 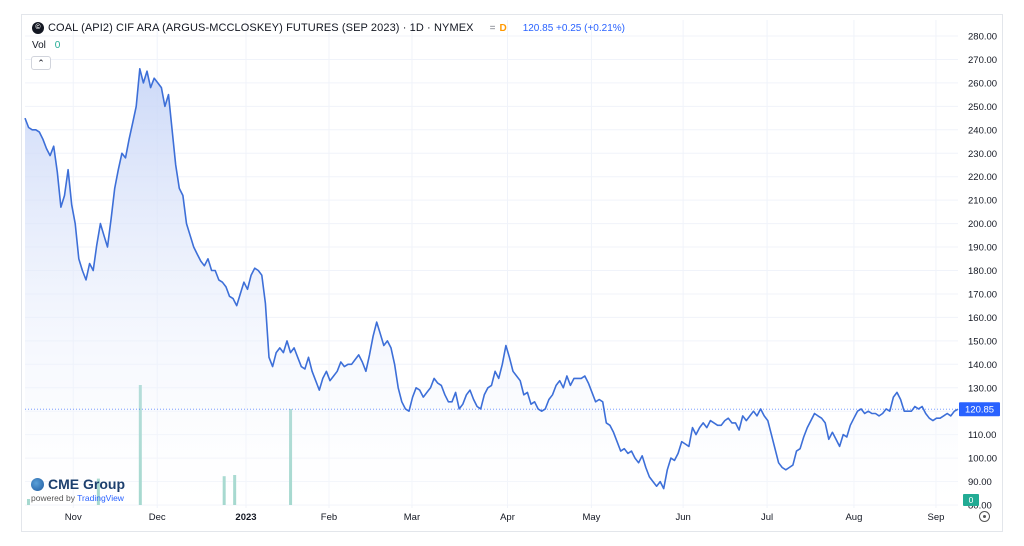 I want to click on y-tick-label: 180.00, so click(x=982, y=271).